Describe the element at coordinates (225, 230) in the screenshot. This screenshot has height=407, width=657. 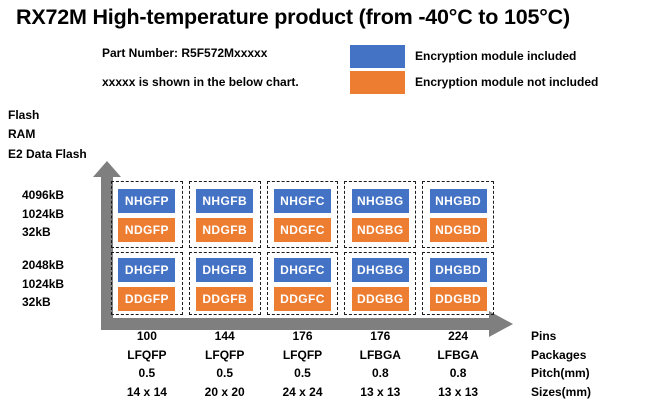
I see `part-chip-not-encrypted: NDGFB` at that location.